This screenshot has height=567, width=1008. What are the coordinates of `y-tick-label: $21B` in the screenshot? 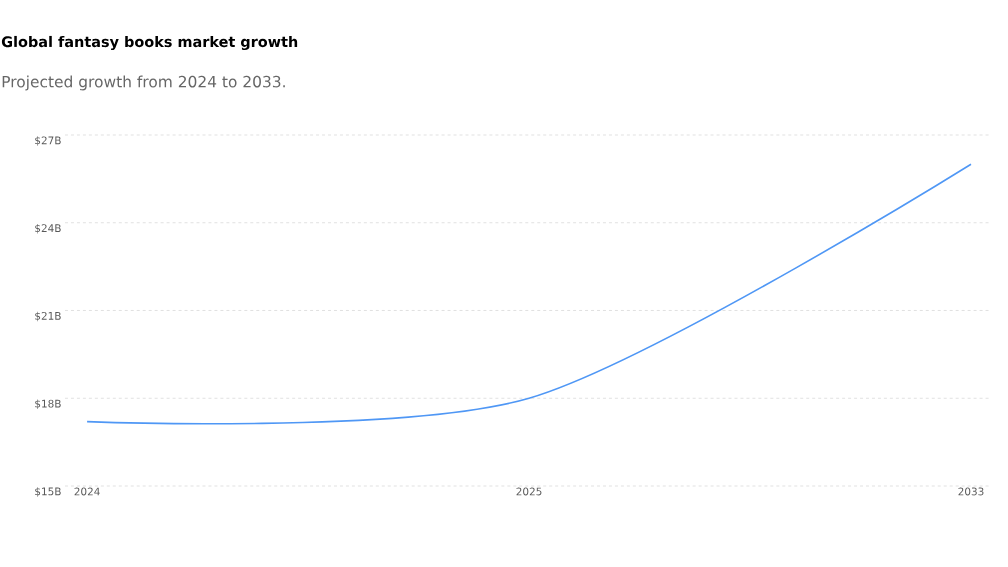 It's located at (48, 316).